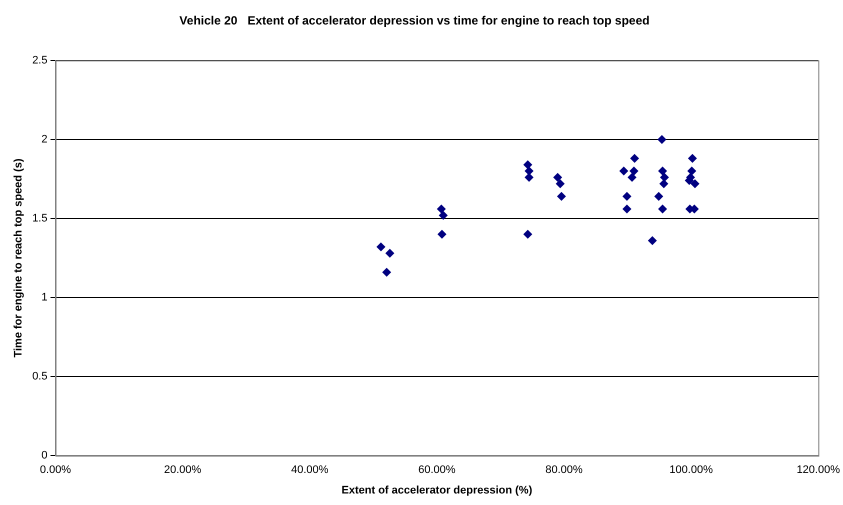  What do you see at coordinates (414, 21) in the screenshot?
I see `chart-title: Vehicle 20 Extent of accelerator depression vs time for engine to reach top speed` at bounding box center [414, 21].